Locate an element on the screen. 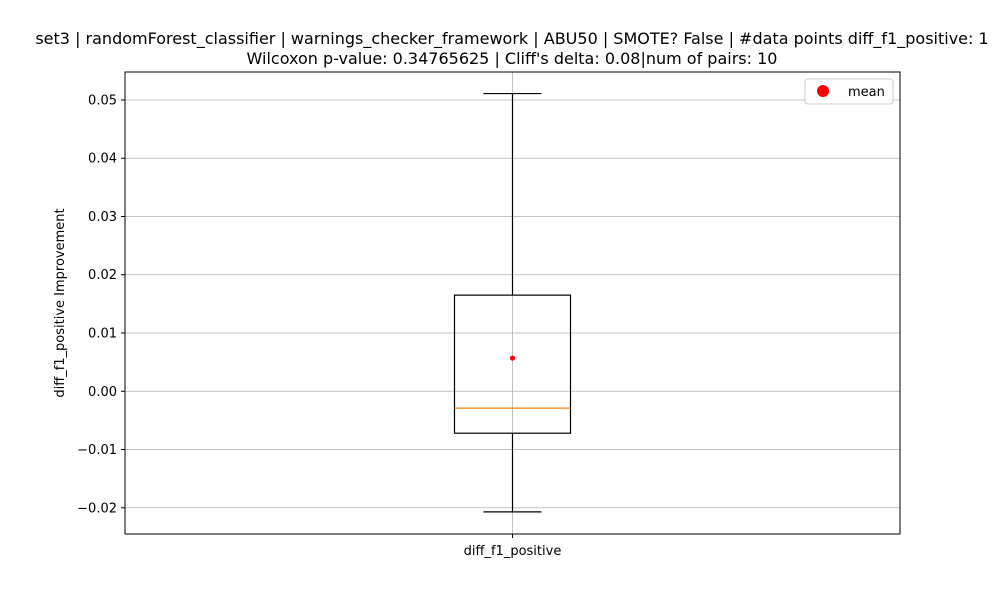  x-tick-label: diff_f1_positive is located at coordinates (513, 551).